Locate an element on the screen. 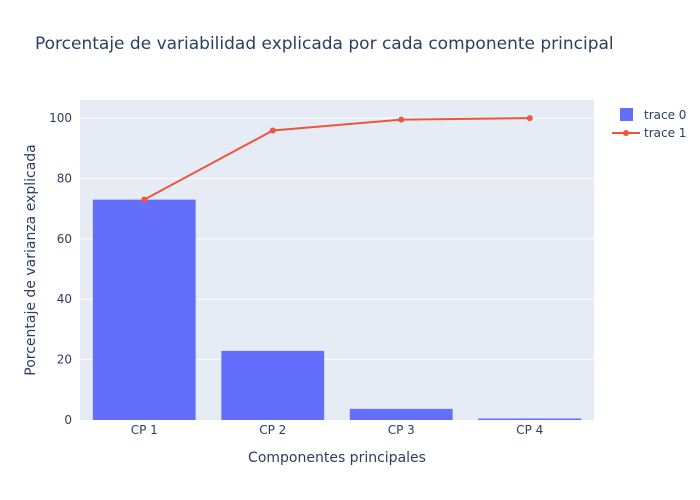  y-tick-label-60: 60 is located at coordinates (64, 239).